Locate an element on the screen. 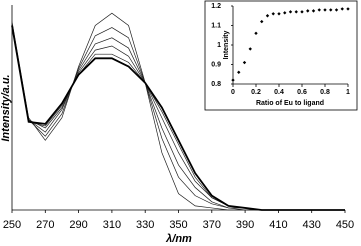  x-tick-label: 390 is located at coordinates (245, 225).